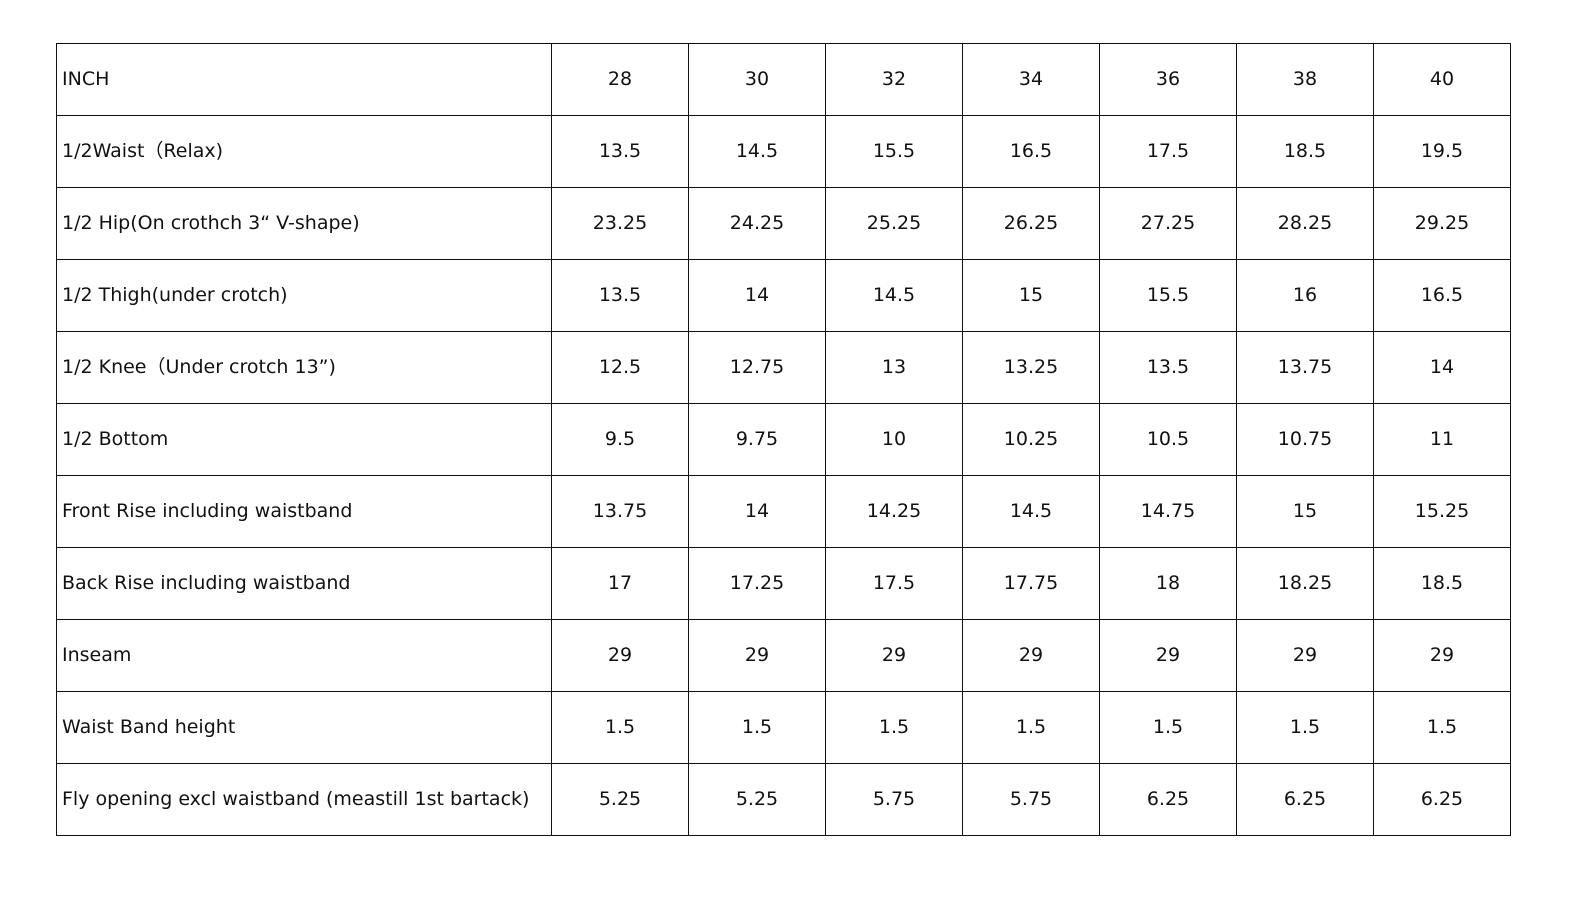 This screenshot has width=1596, height=904. What do you see at coordinates (1442, 223) in the screenshot?
I see `measurement-value-cell: 29.25` at bounding box center [1442, 223].